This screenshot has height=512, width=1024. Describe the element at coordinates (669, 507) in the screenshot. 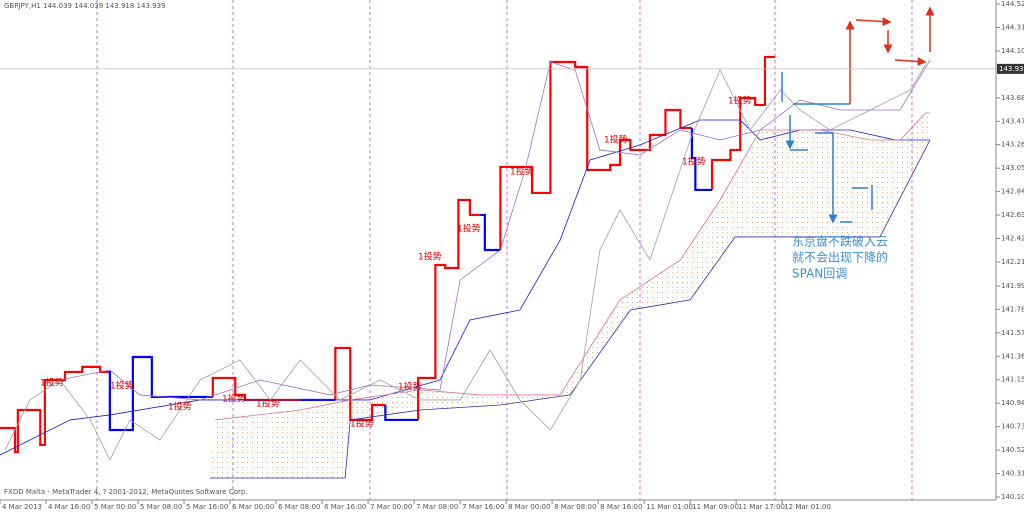

I see `x-tick-label: 11 Mar 01:00` at that location.